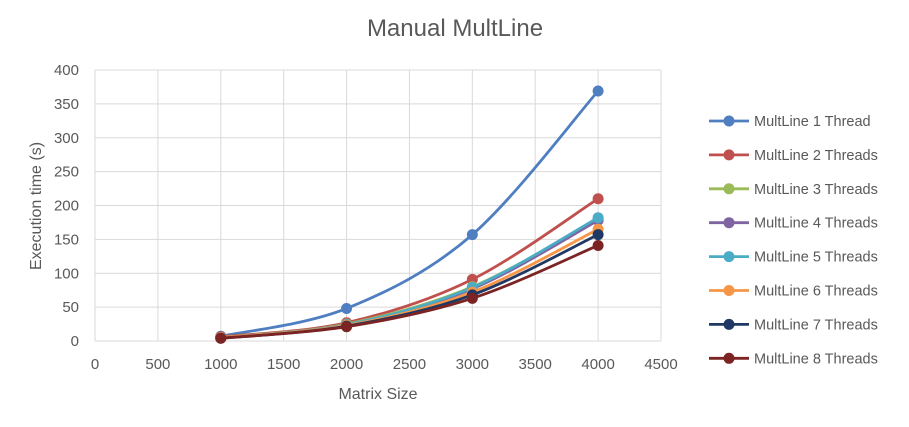 The width and height of the screenshot is (909, 427). What do you see at coordinates (283, 364) in the screenshot?
I see `x-tick-label: 1500` at bounding box center [283, 364].